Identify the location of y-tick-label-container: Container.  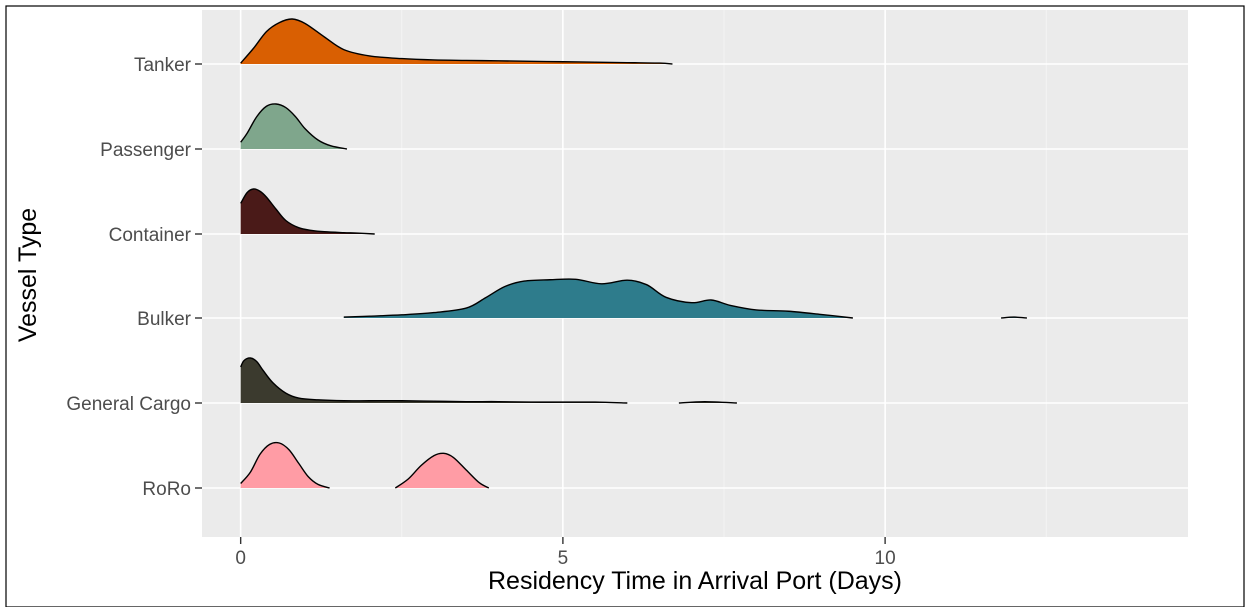
(150, 235).